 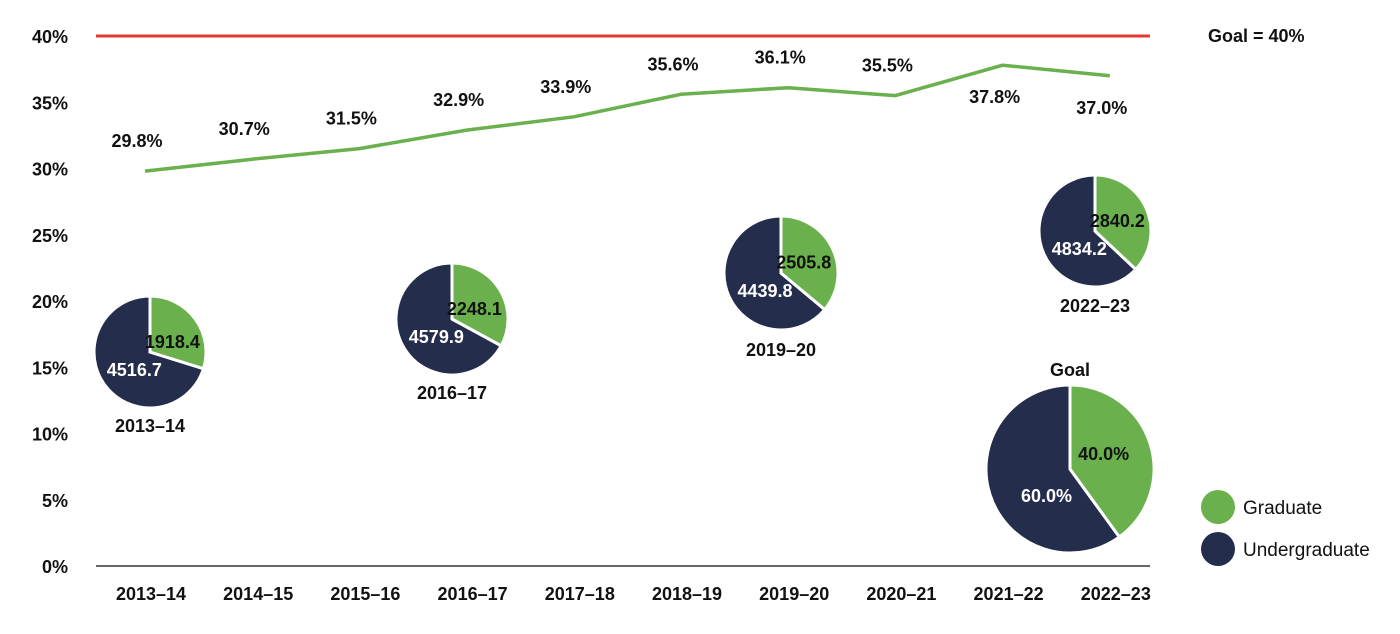 I want to click on x-tick-label: 2020–21, so click(x=901, y=594).